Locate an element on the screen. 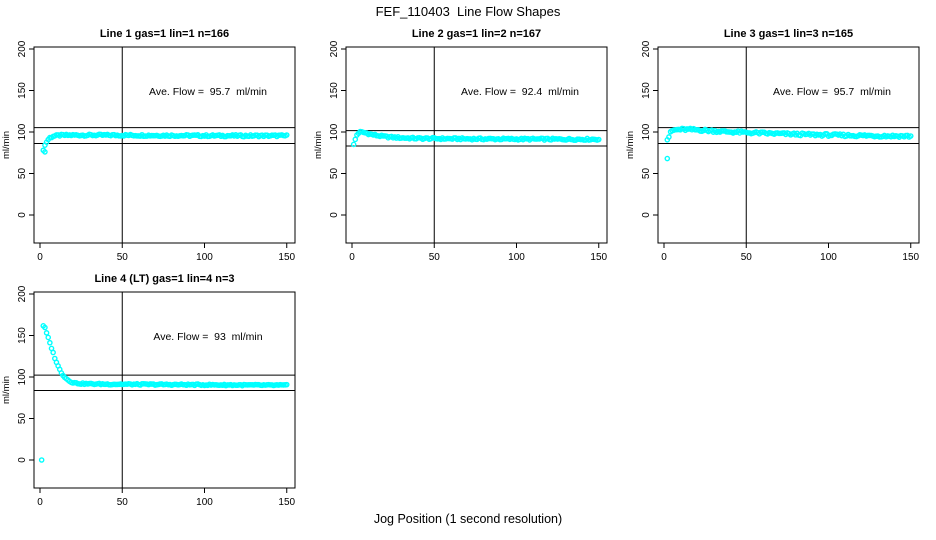  panel-title-line-3: Line 3 gas=1 lin=3 n=165 is located at coordinates (788, 34).